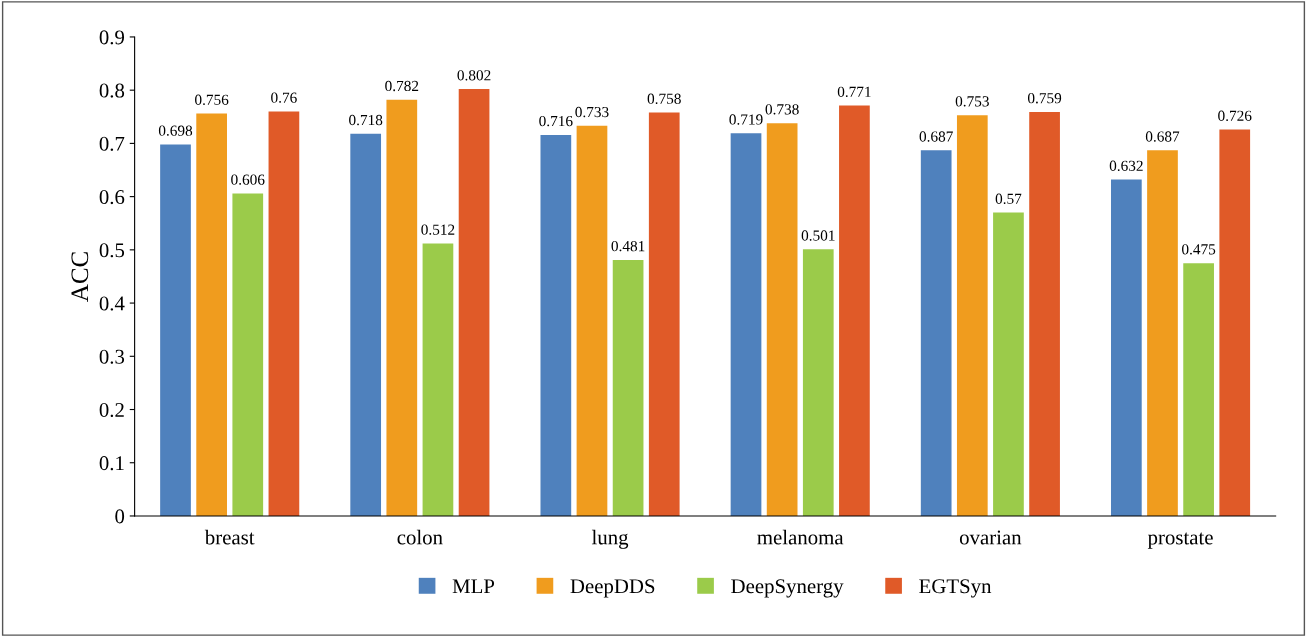  What do you see at coordinates (402, 86) in the screenshot?
I see `data-label: 0.782` at bounding box center [402, 86].